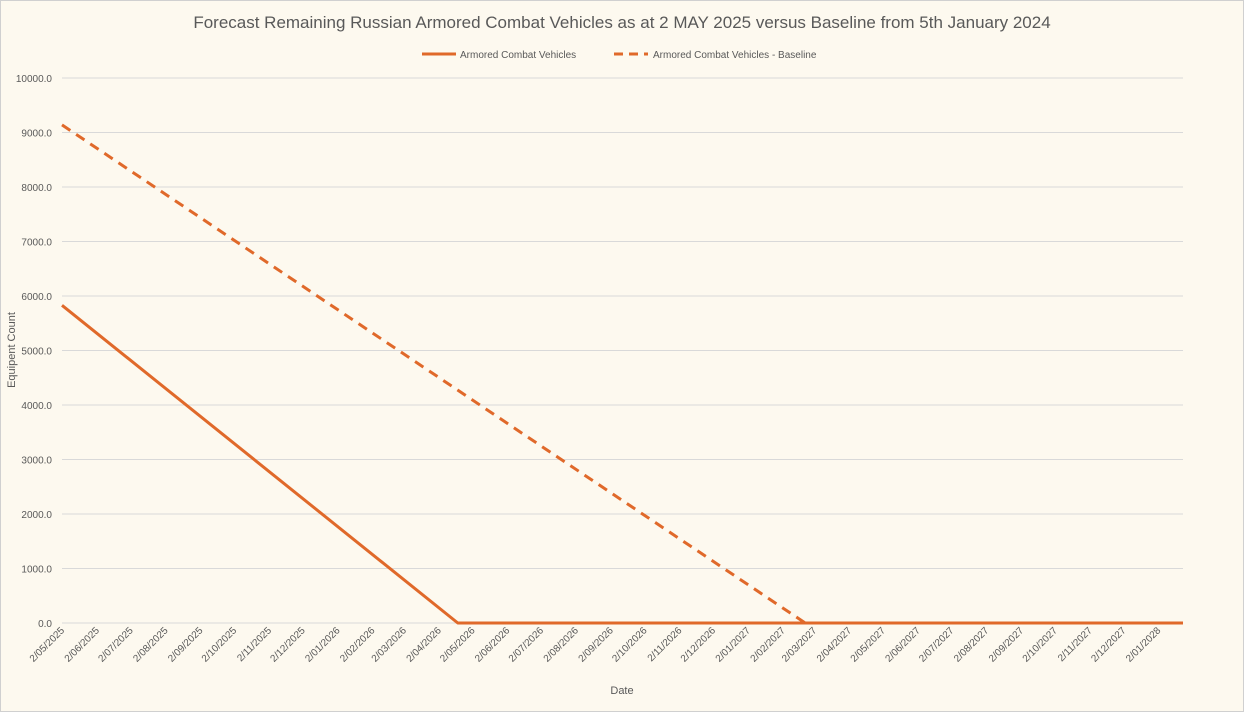  What do you see at coordinates (36, 134) in the screenshot?
I see `y-tick-label: 9000.0` at bounding box center [36, 134].